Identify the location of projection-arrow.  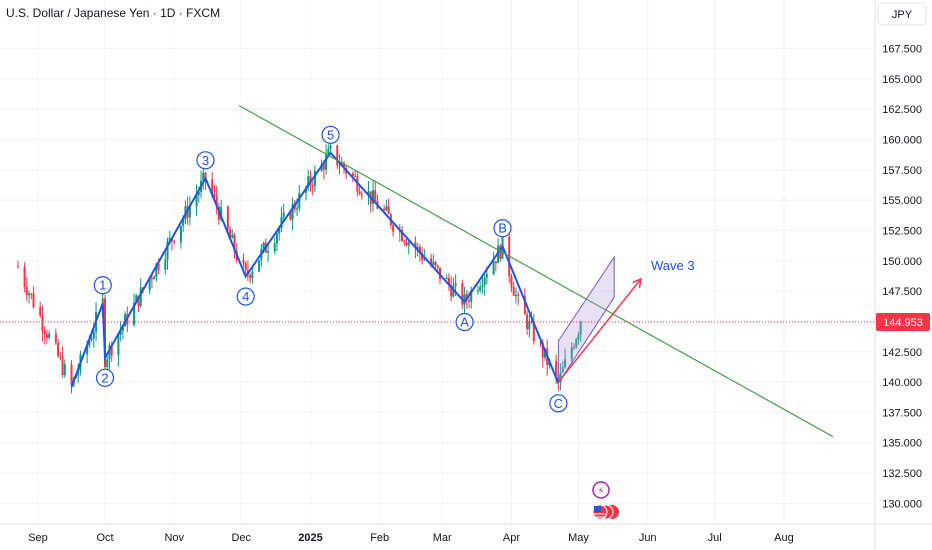
(599, 330).